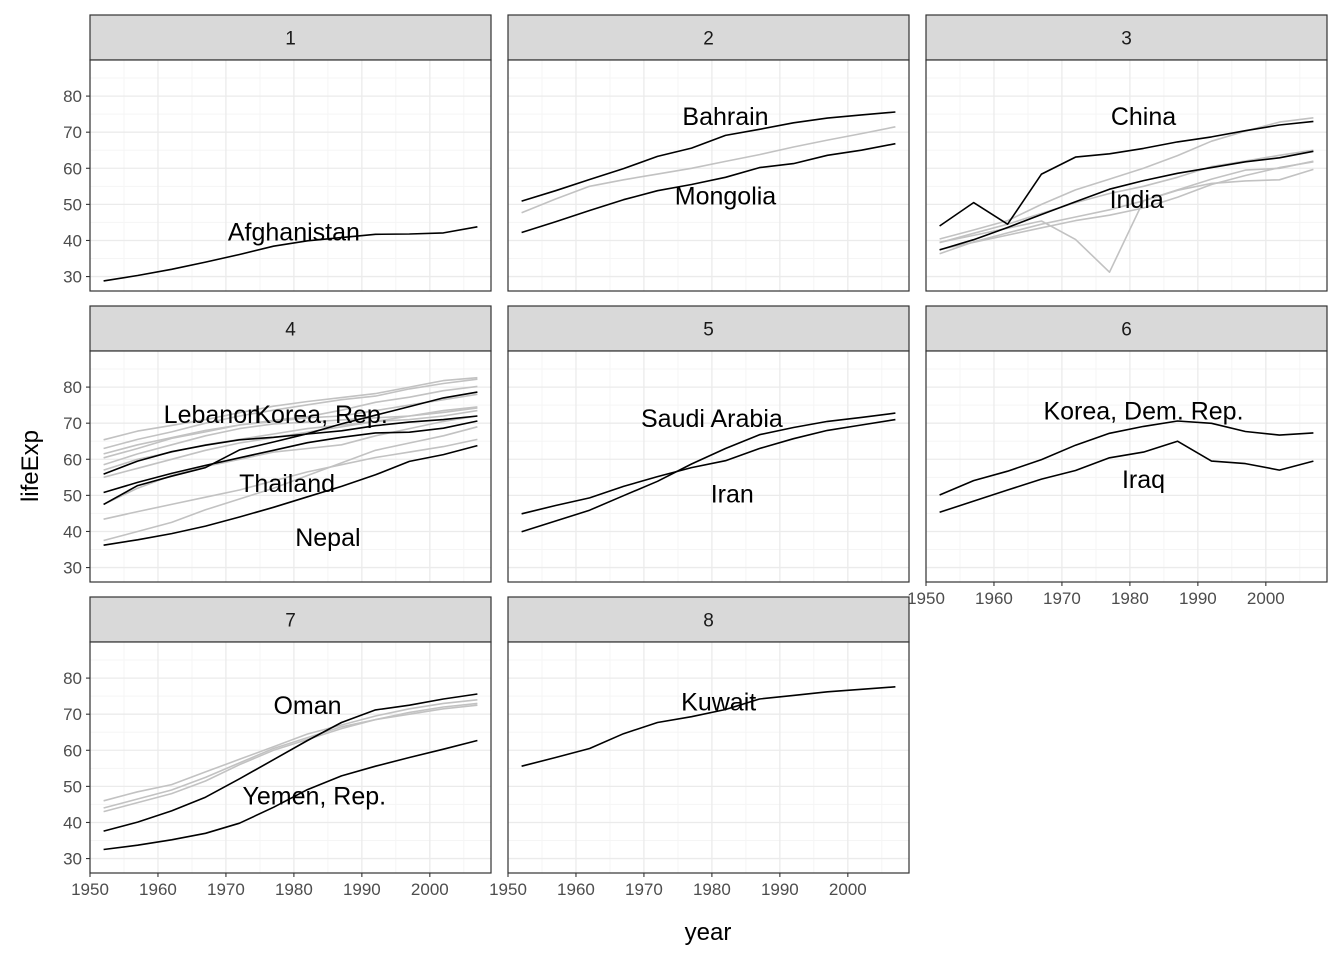 The image size is (1344, 965). Describe the element at coordinates (708, 39) in the screenshot. I see `facet-strip-label: 2` at that location.